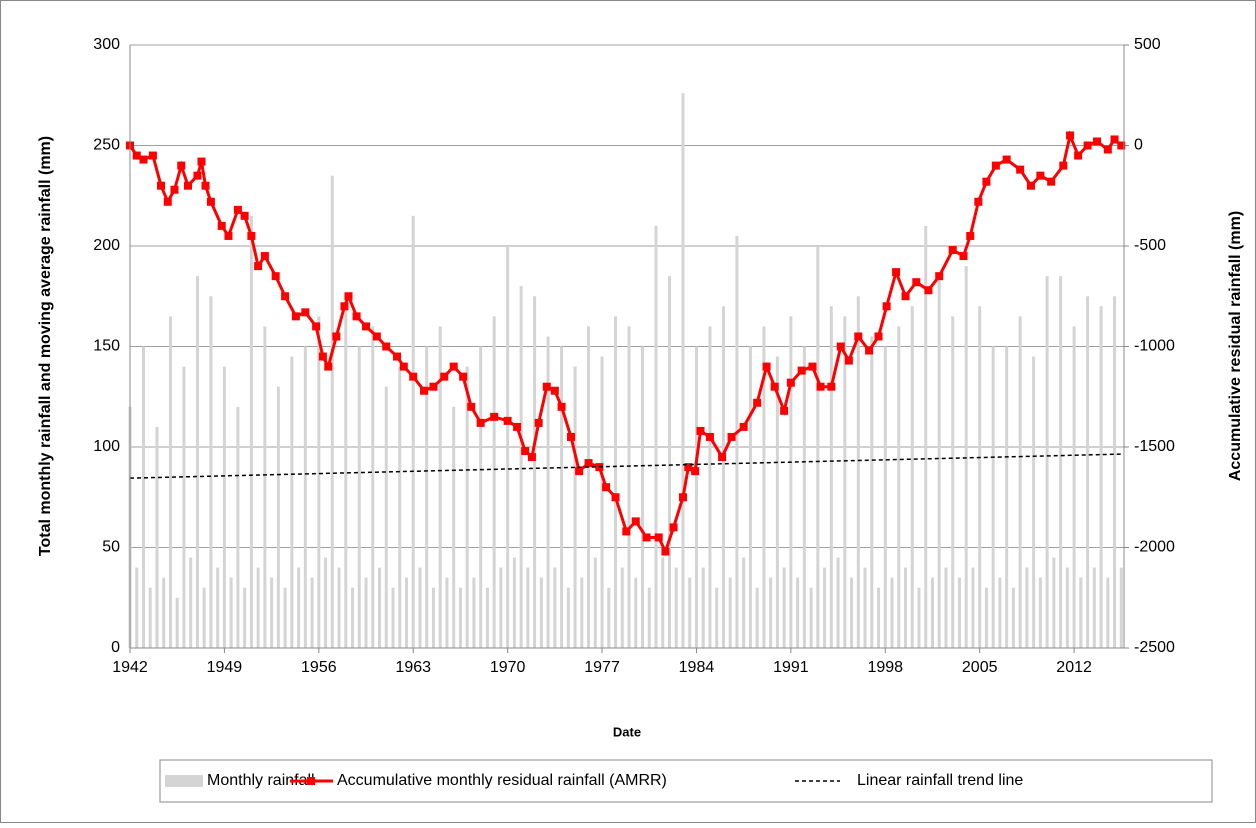 The image size is (1256, 828). What do you see at coordinates (115, 647) in the screenshot?
I see `y-tick-label: 0` at bounding box center [115, 647].